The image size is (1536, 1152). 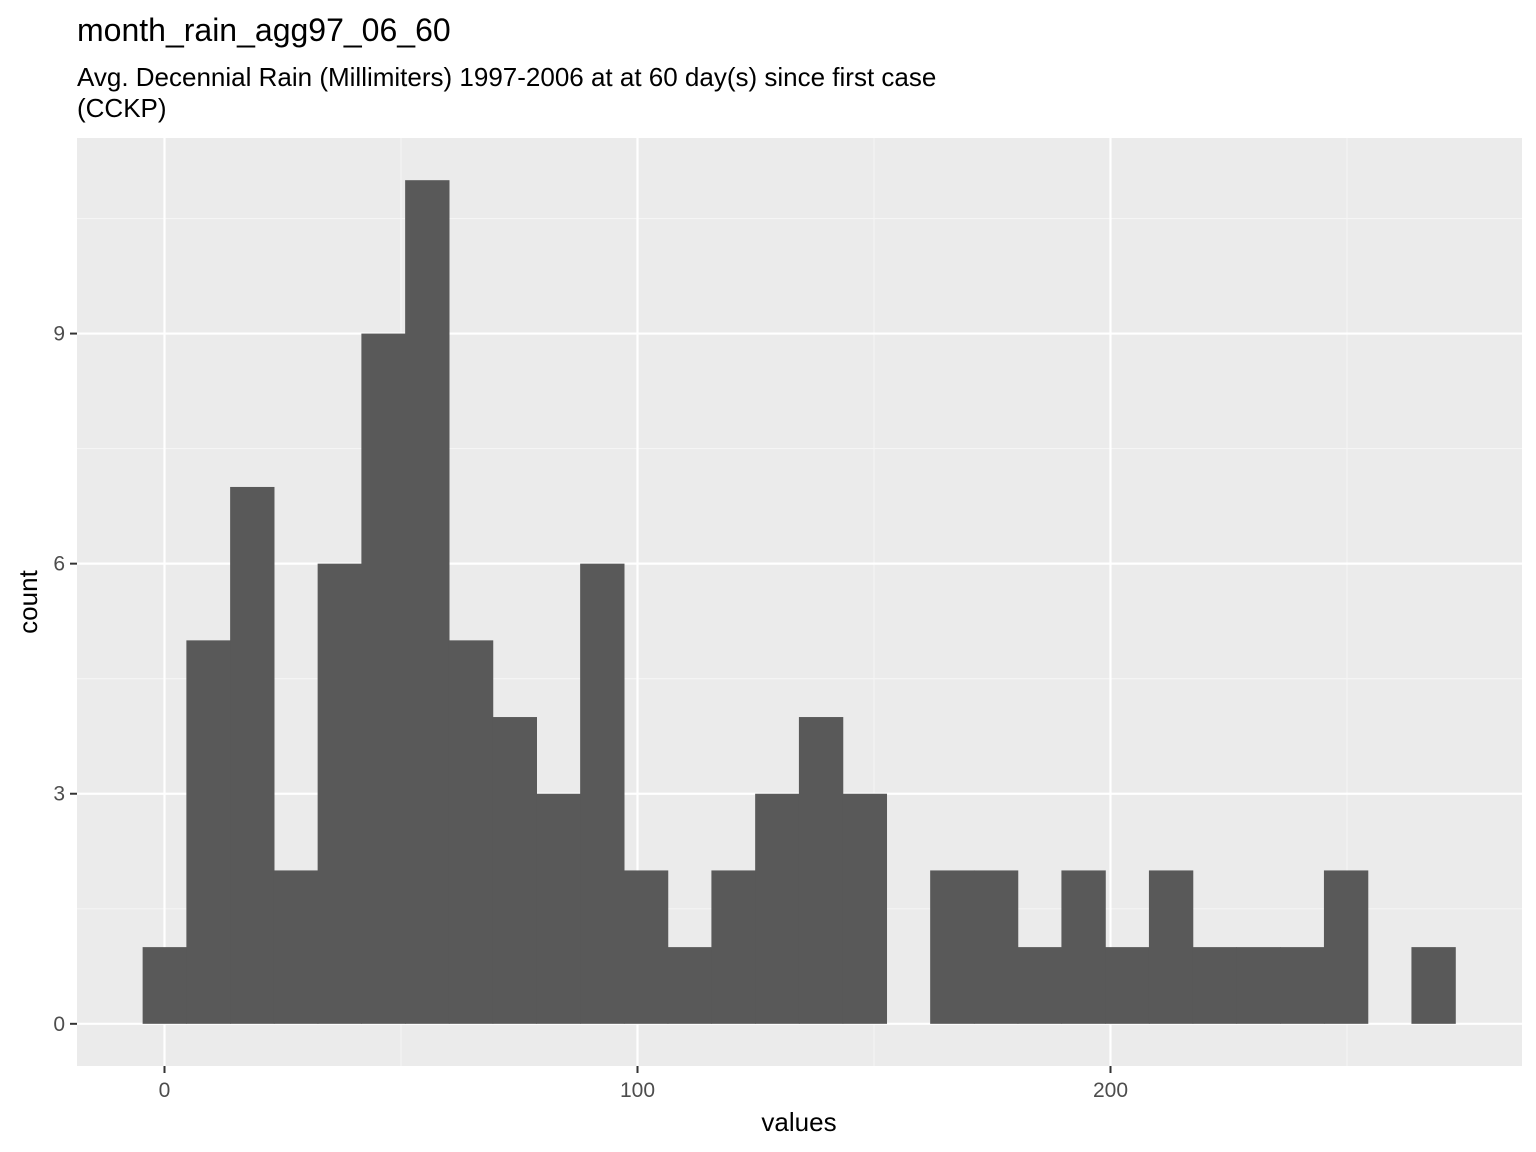 What do you see at coordinates (1110, 1090) in the screenshot?
I see `x-tick-label-2: 200` at bounding box center [1110, 1090].